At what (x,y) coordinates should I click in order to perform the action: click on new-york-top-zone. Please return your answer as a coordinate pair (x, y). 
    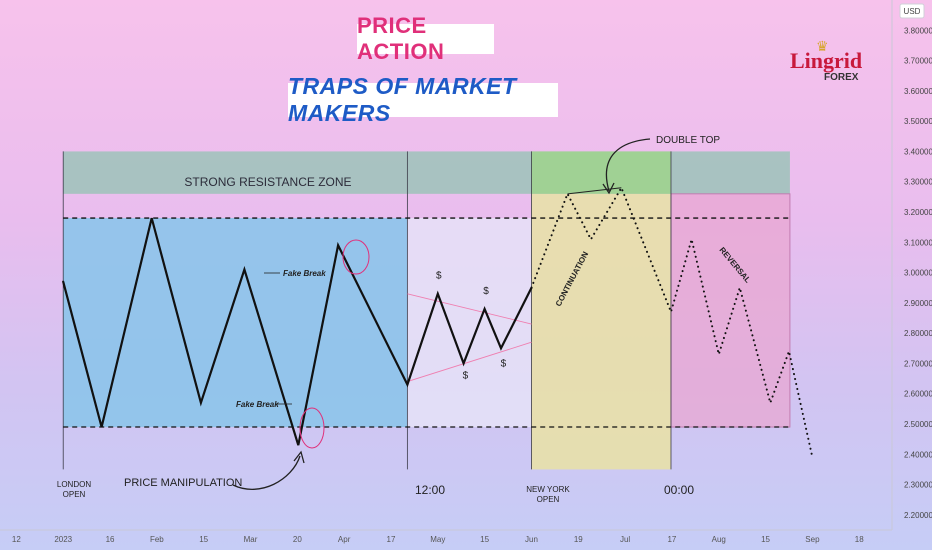
    Looking at the image, I should click on (601, 172).